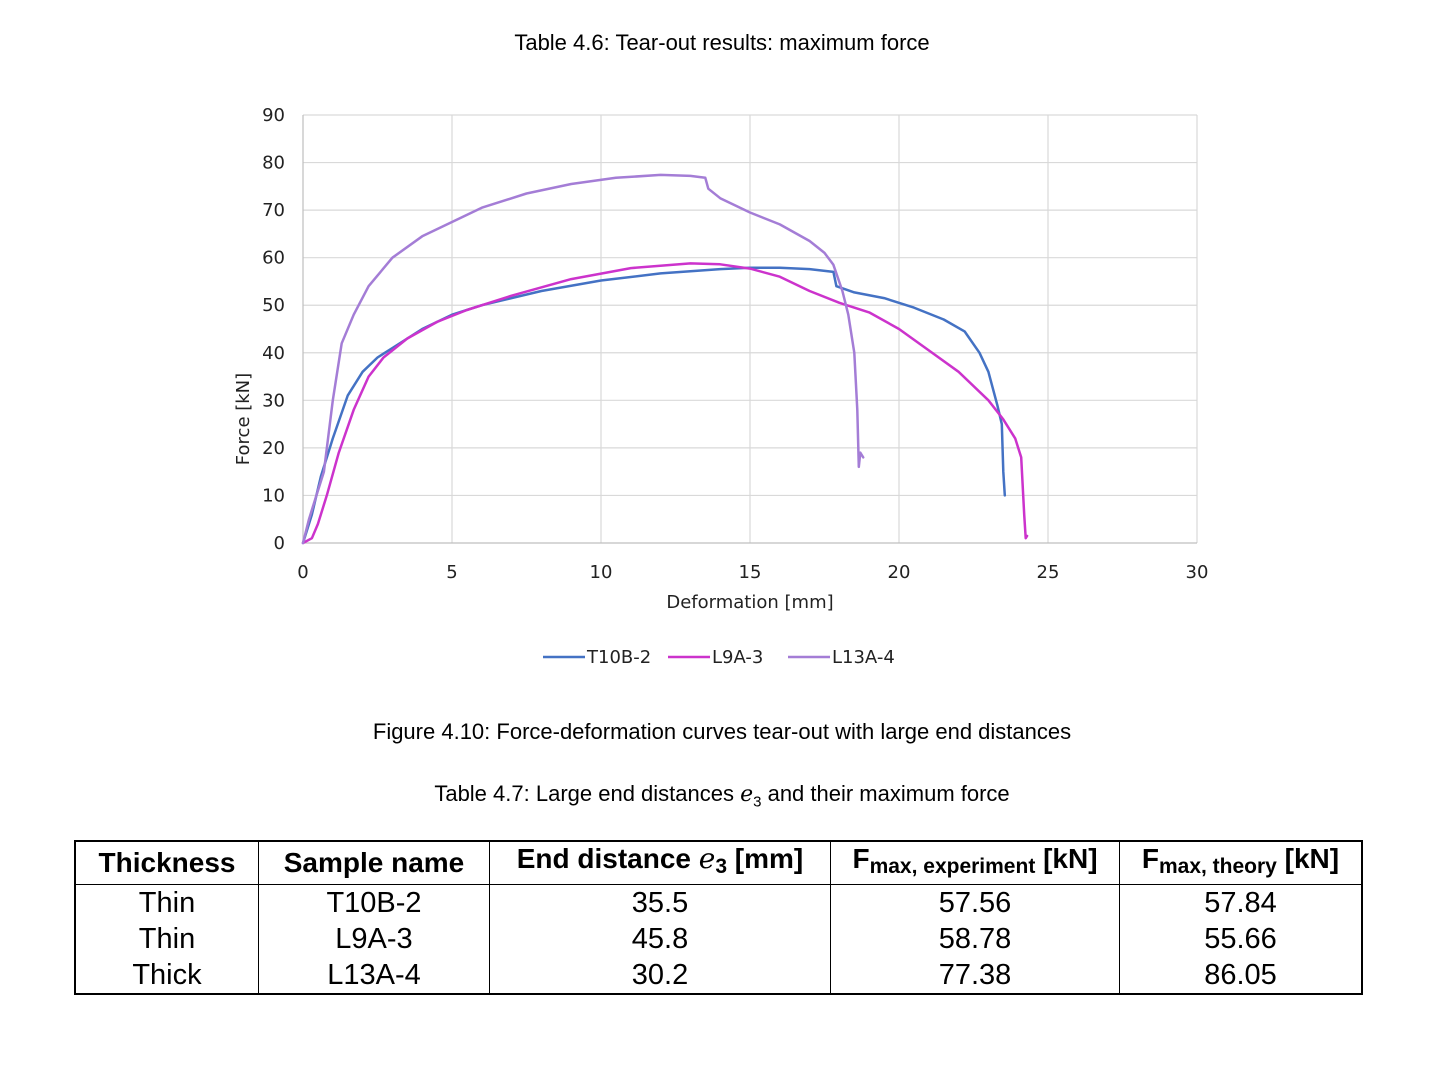  Describe the element at coordinates (273, 115) in the screenshot. I see `y-tick-label: 90` at that location.